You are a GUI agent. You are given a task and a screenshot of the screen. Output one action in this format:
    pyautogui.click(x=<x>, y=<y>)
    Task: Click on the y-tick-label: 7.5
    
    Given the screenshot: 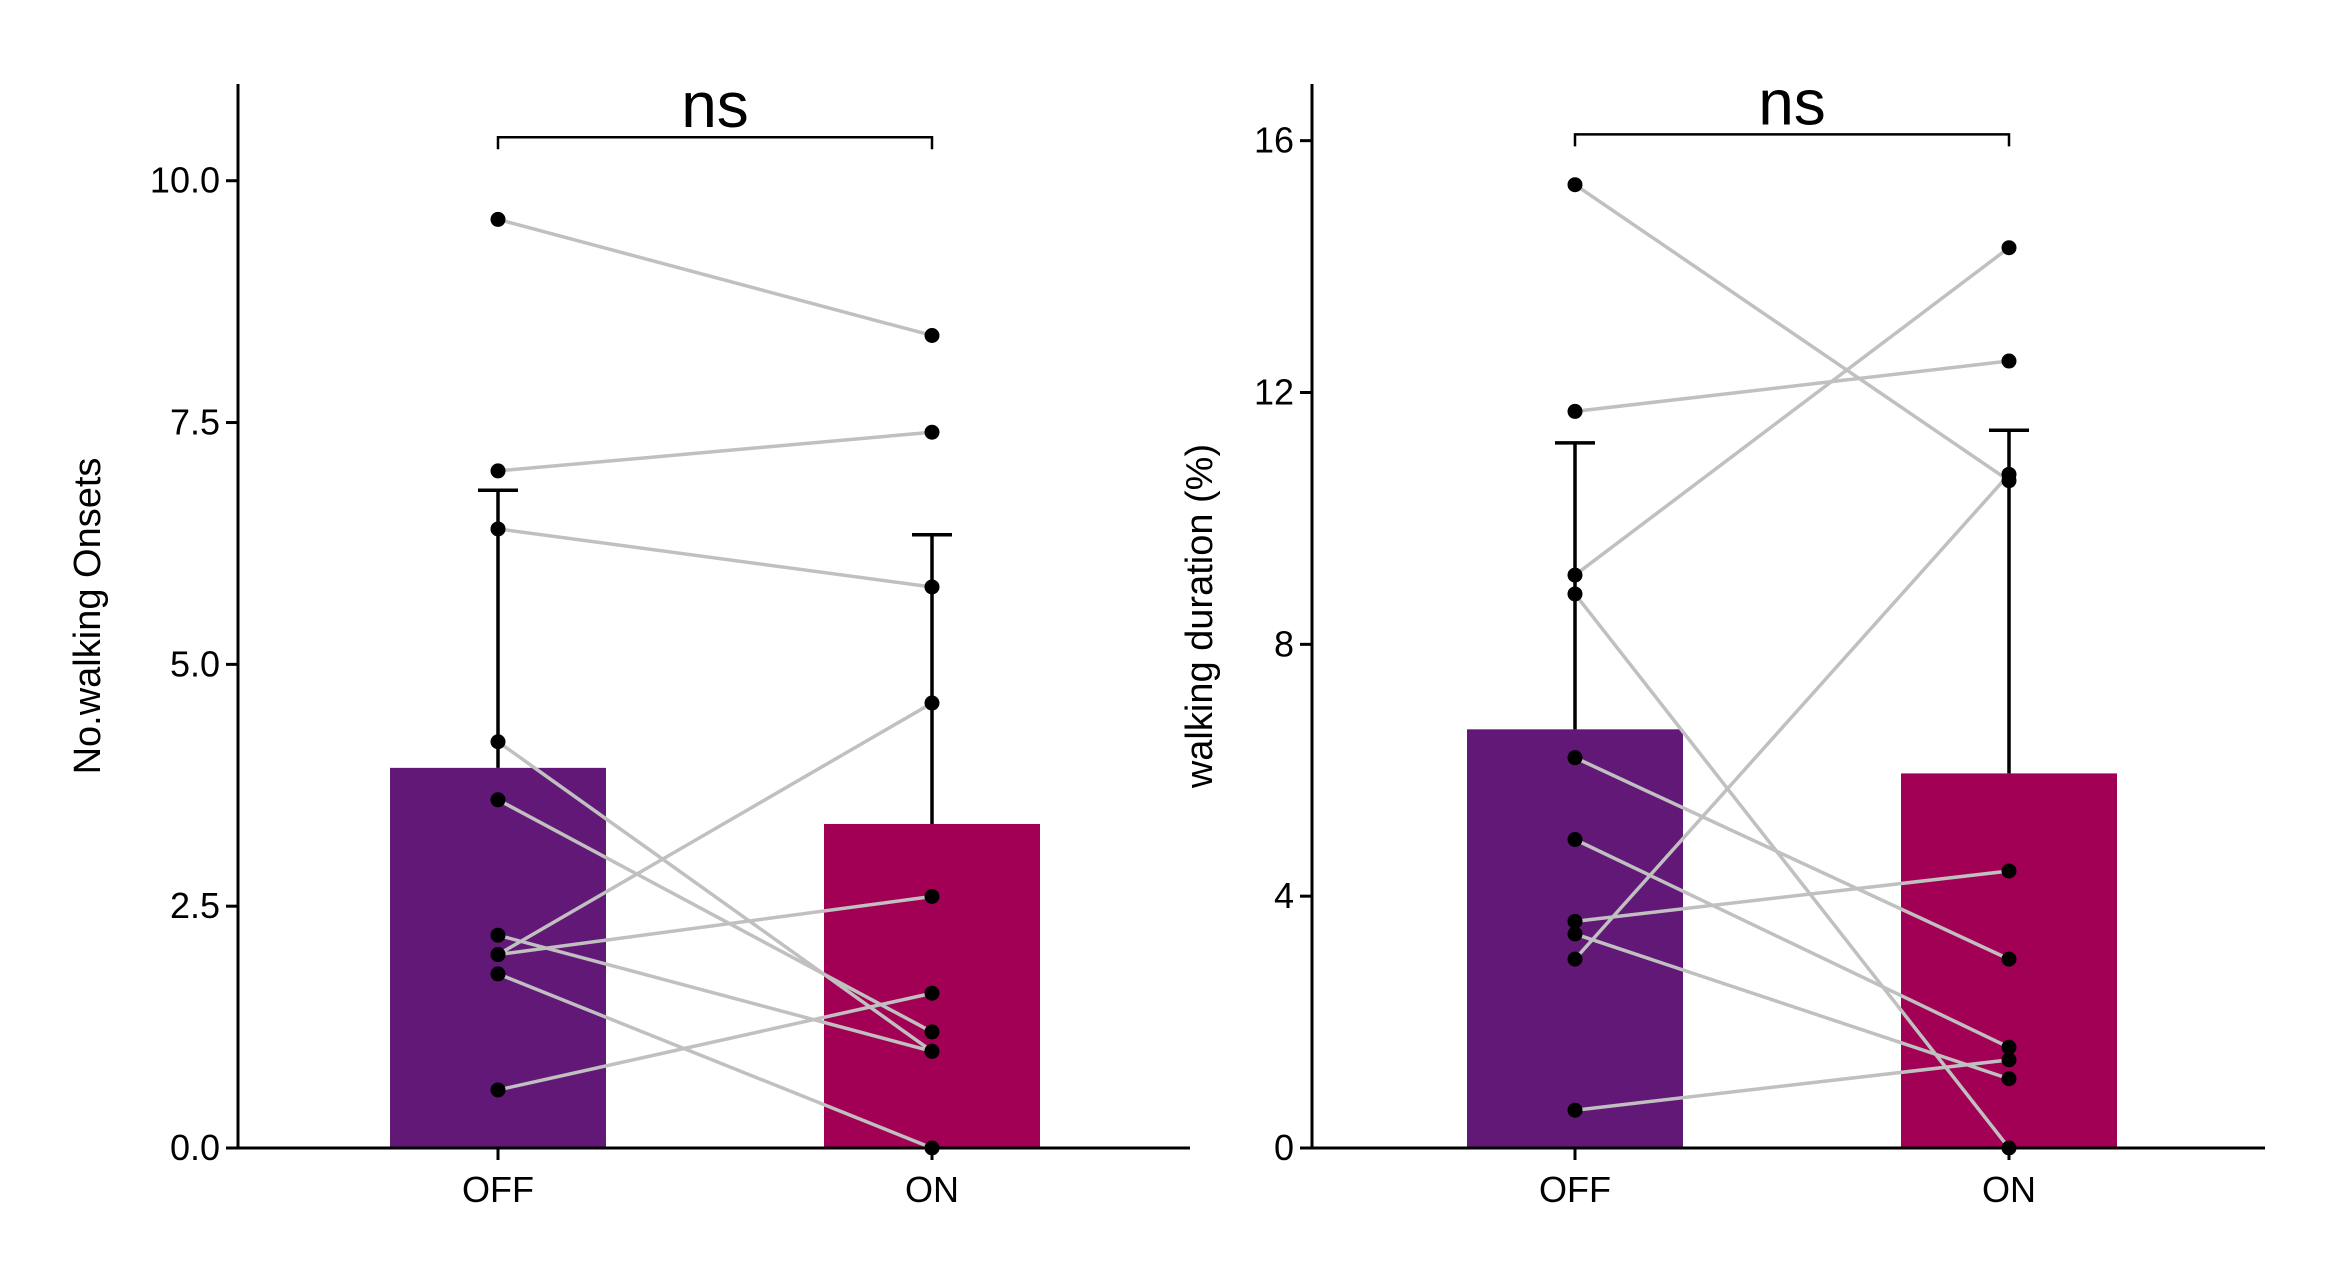 What is the action you would take?
    pyautogui.click(x=195, y=422)
    